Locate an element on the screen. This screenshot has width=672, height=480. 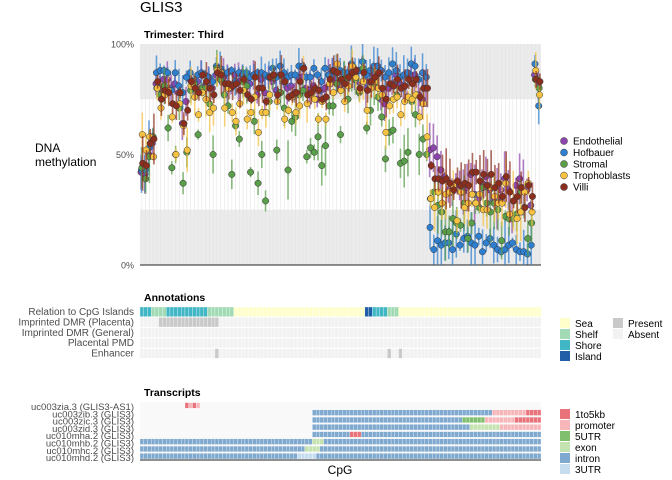
legend-label: Sea is located at coordinates (584, 324).